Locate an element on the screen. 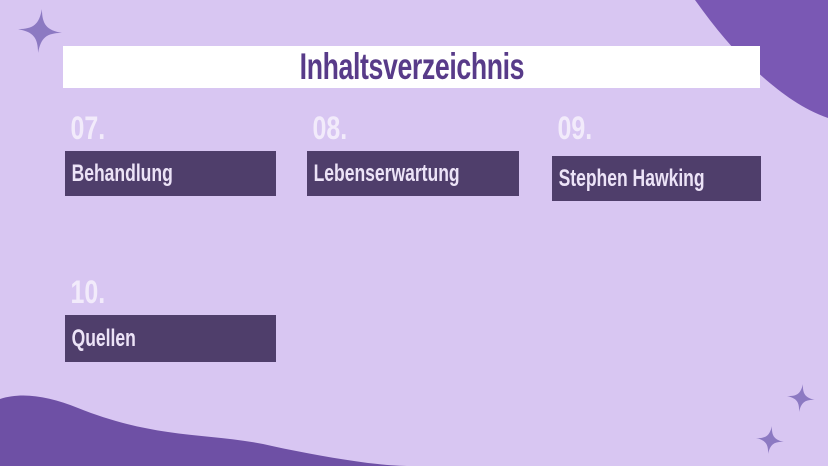 This screenshot has height=466, width=828. bottom-wave is located at coordinates (207, 430).